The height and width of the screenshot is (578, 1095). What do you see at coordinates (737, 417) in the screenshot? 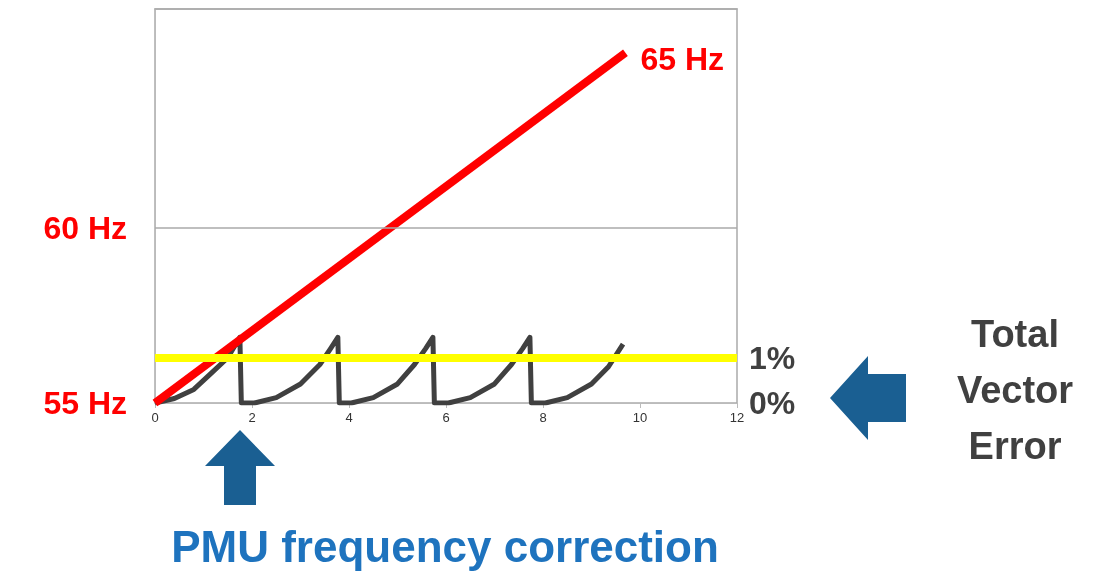
I see `x-tick-label: 12` at bounding box center [737, 417].